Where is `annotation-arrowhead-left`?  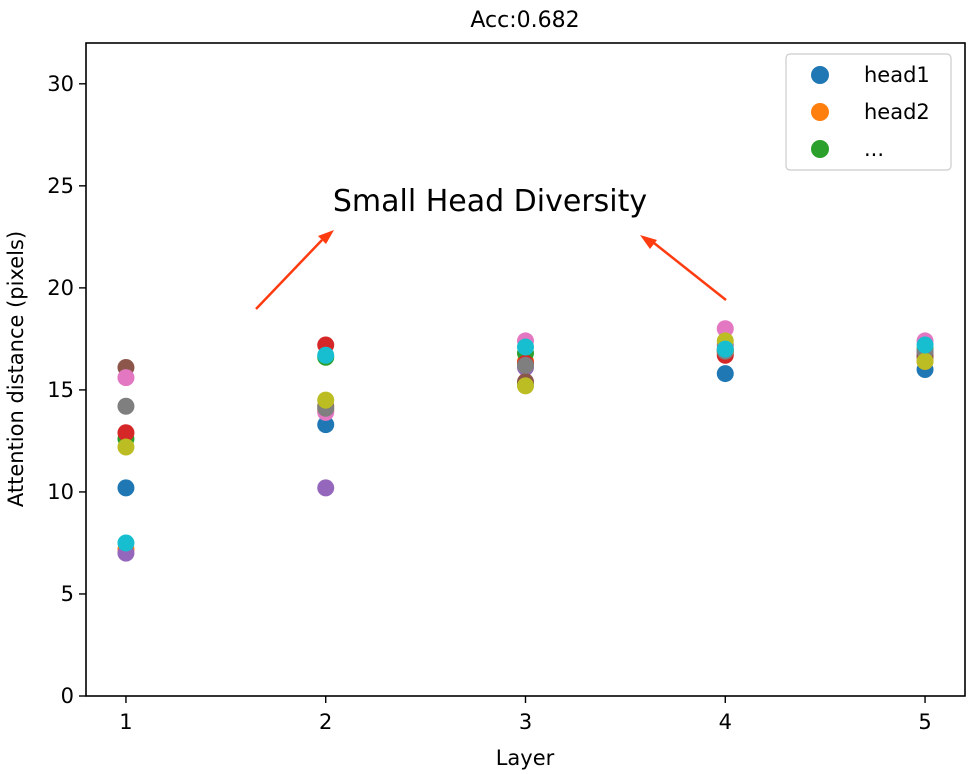
annotation-arrowhead-left is located at coordinates (326, 237).